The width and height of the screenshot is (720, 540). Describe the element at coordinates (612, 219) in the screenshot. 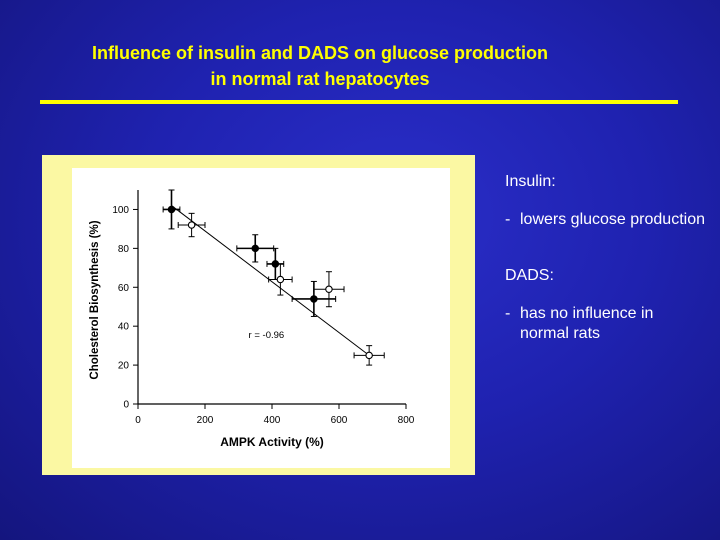

I see `insulin-text: lowers glucose production` at that location.